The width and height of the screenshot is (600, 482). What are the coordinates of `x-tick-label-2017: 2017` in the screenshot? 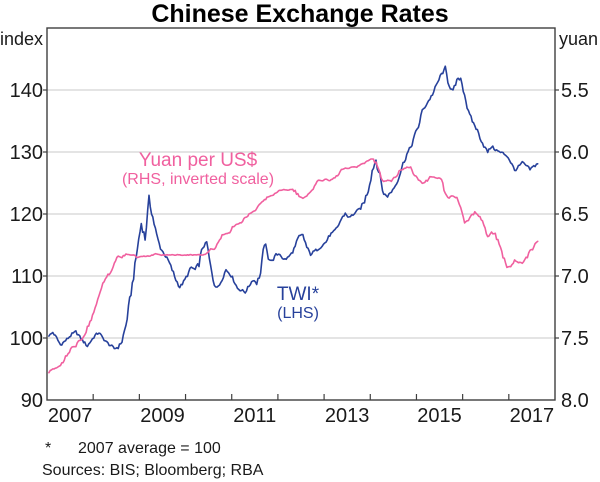 It's located at (532, 416).